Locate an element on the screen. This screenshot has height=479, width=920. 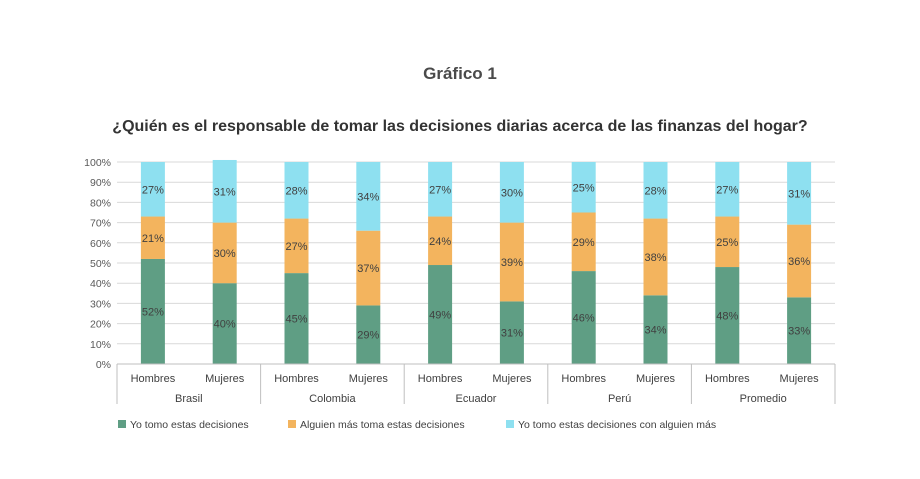
data-label: 33% is located at coordinates (799, 332).